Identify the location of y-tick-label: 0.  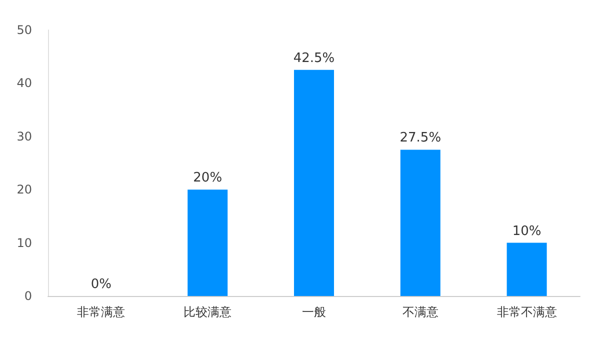
(28, 296).